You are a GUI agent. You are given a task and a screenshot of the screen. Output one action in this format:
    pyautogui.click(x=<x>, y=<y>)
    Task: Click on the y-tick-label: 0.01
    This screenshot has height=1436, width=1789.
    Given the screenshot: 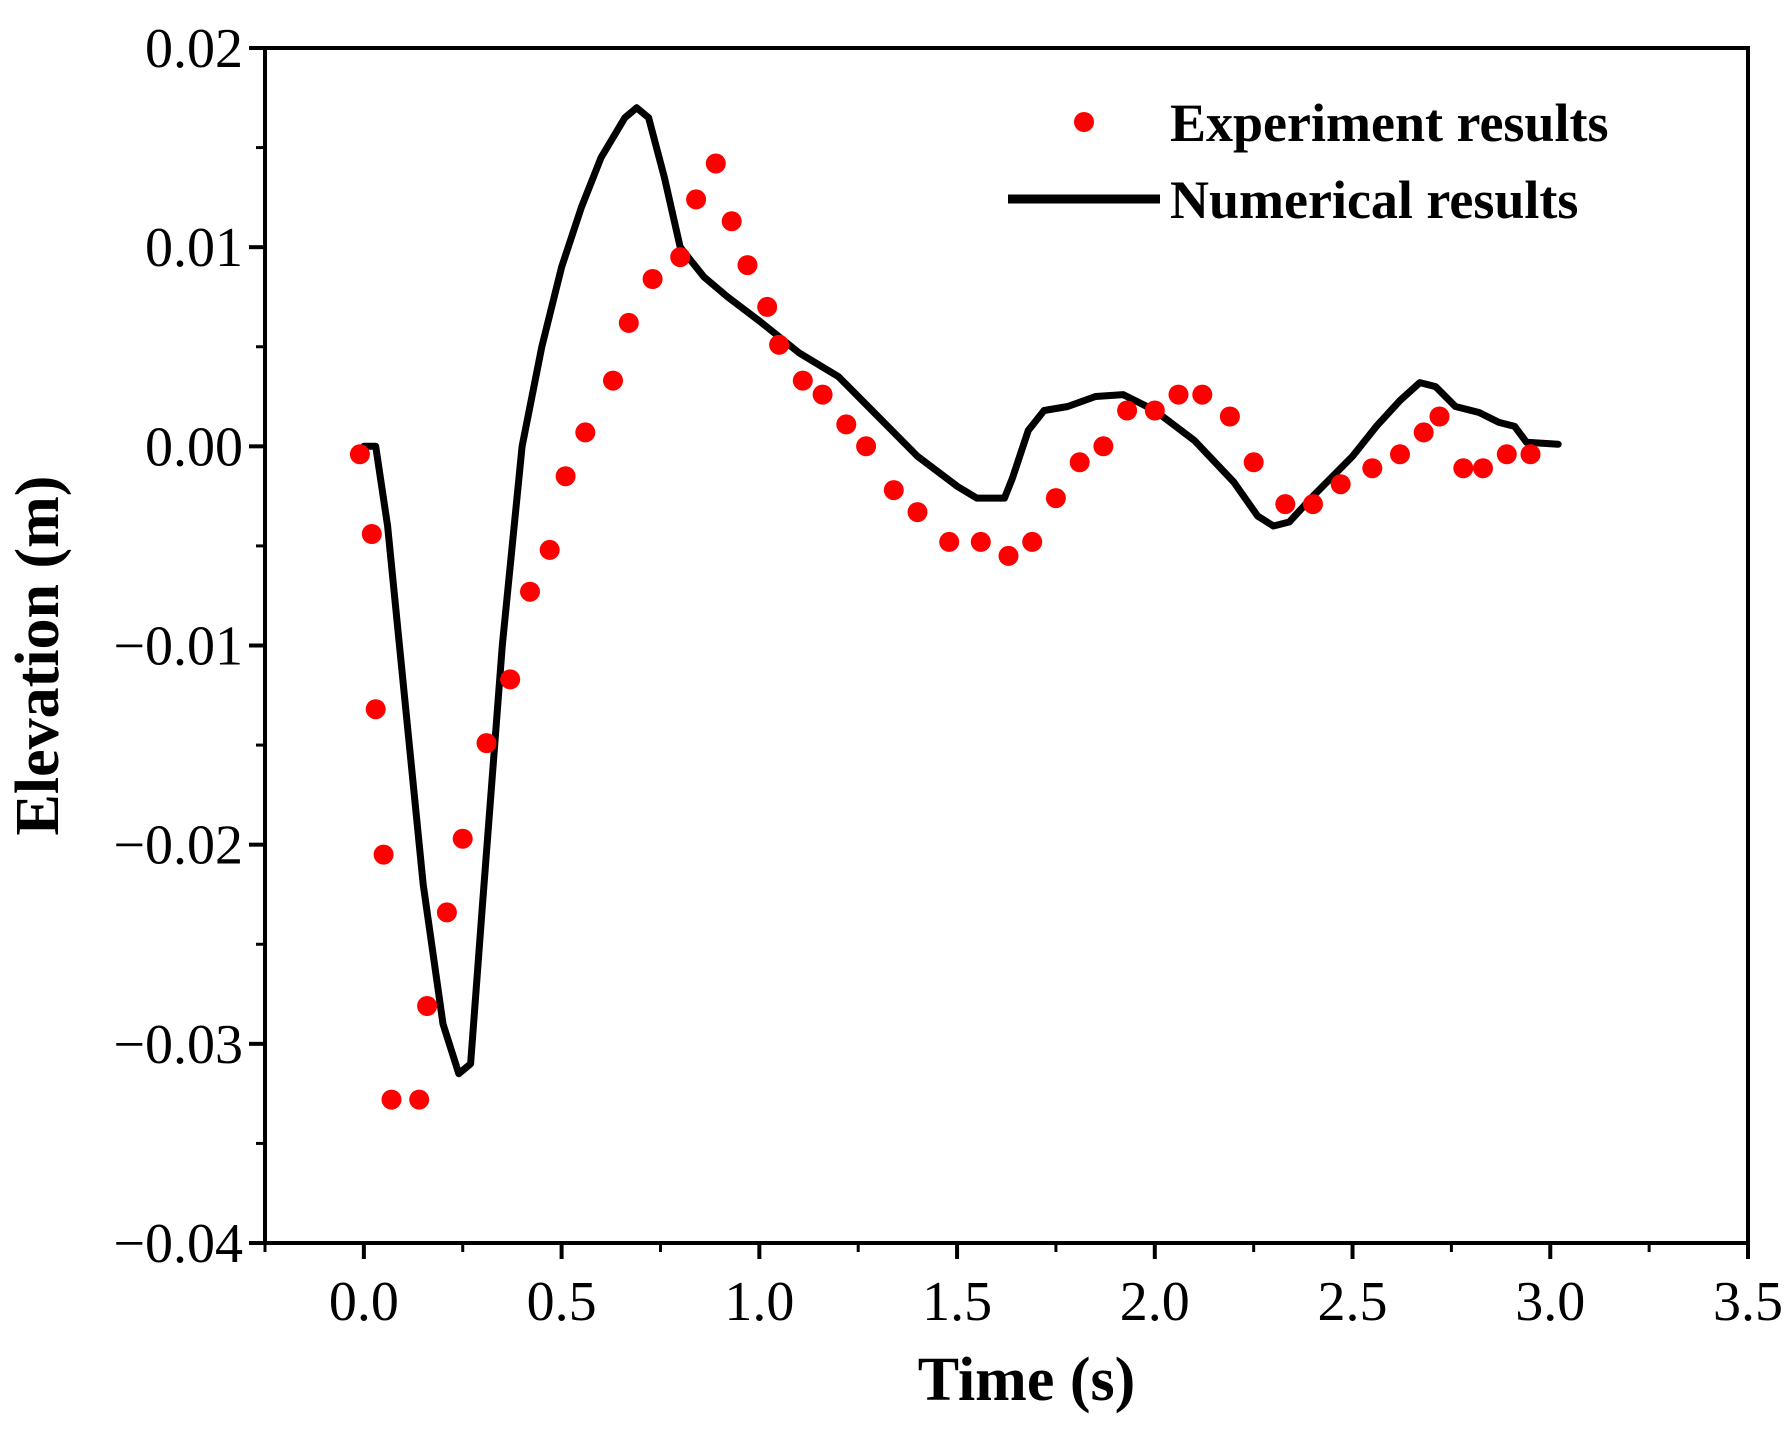 What is the action you would take?
    pyautogui.click(x=194, y=248)
    